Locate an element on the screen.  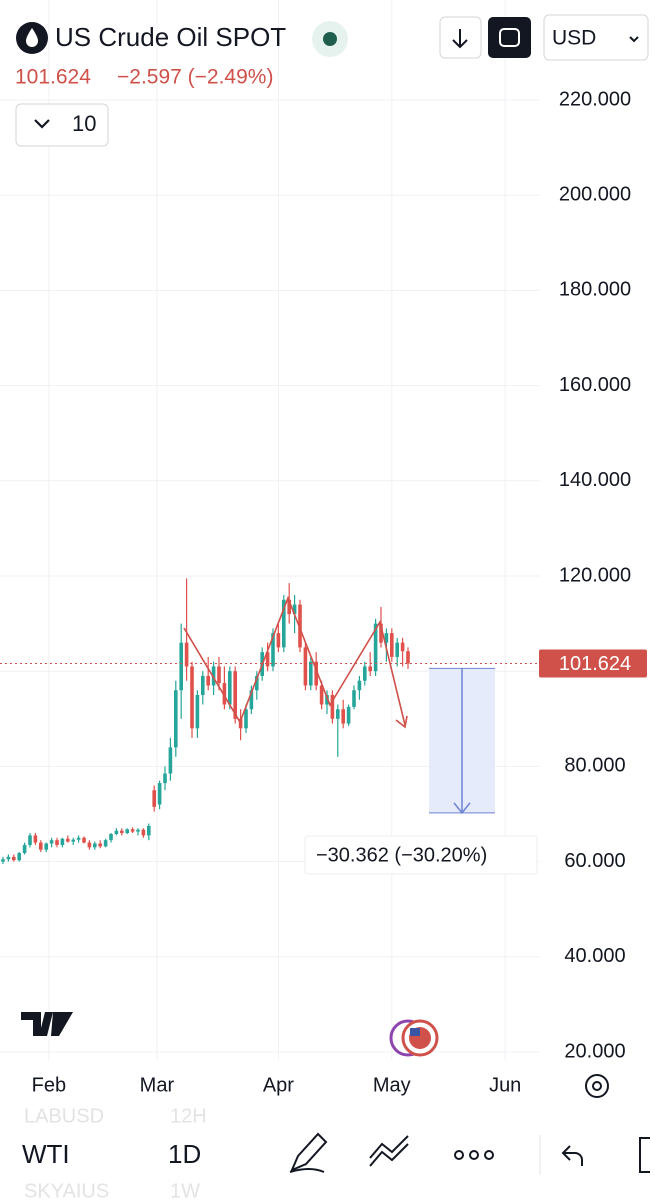
trend-tool is located at coordinates (389, 1151).